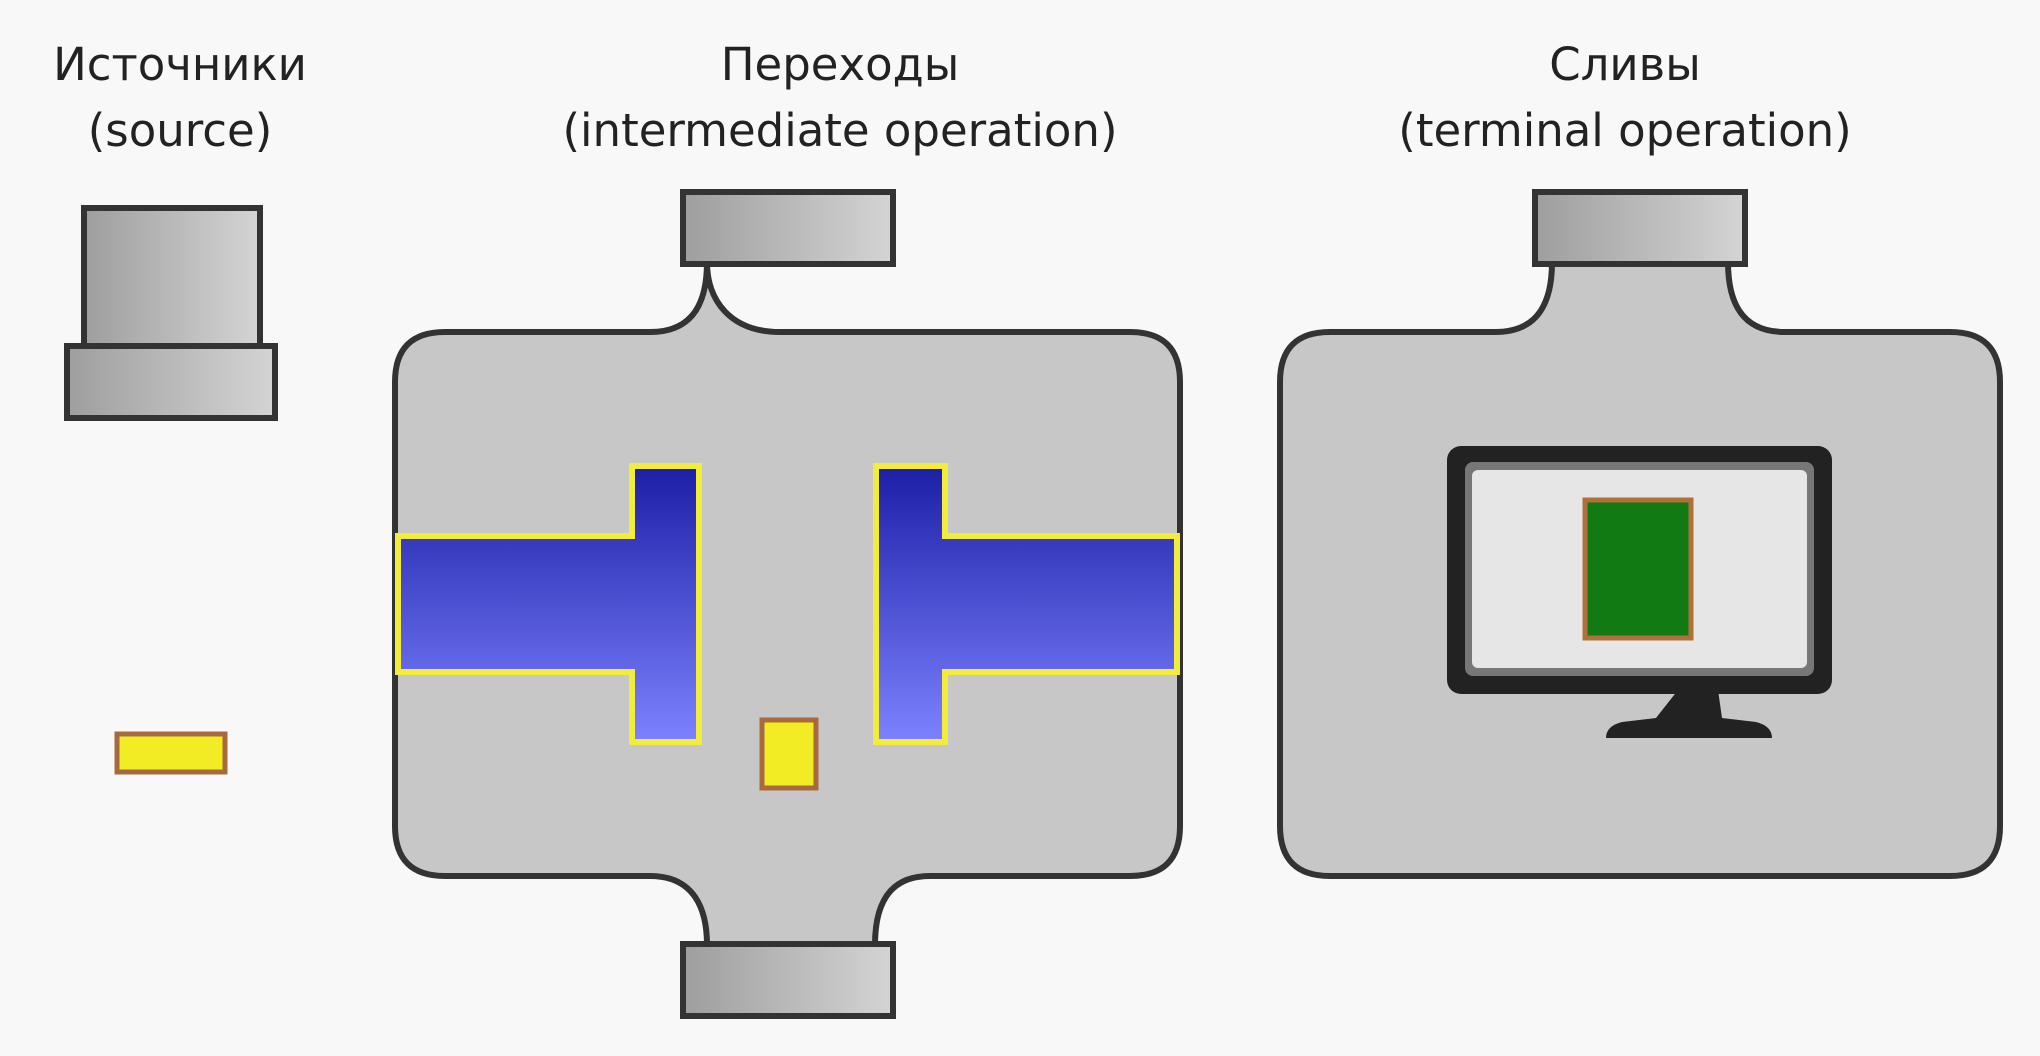  I want to click on source-subtitle: (source), so click(180, 130).